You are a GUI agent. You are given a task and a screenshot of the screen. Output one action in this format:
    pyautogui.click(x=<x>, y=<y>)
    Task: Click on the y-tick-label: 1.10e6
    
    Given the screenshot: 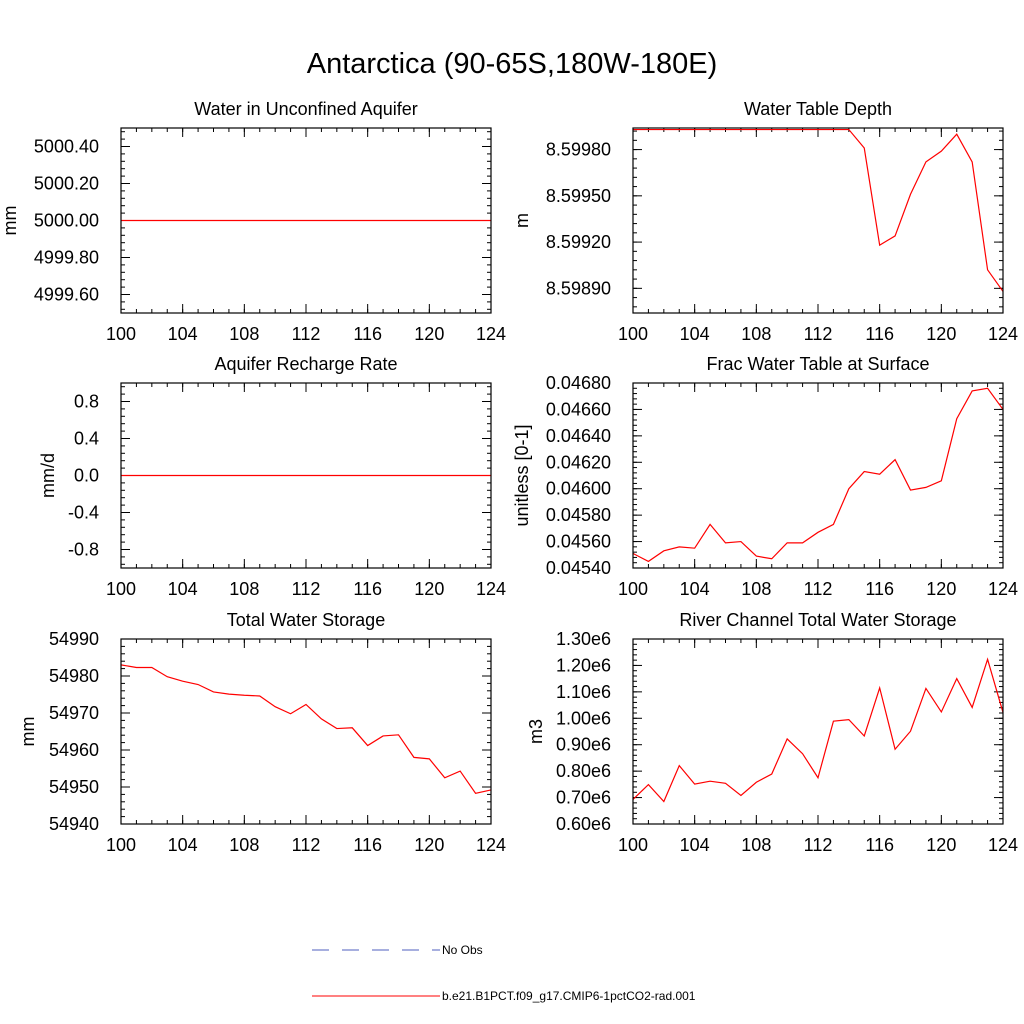 What is the action you would take?
    pyautogui.click(x=583, y=692)
    